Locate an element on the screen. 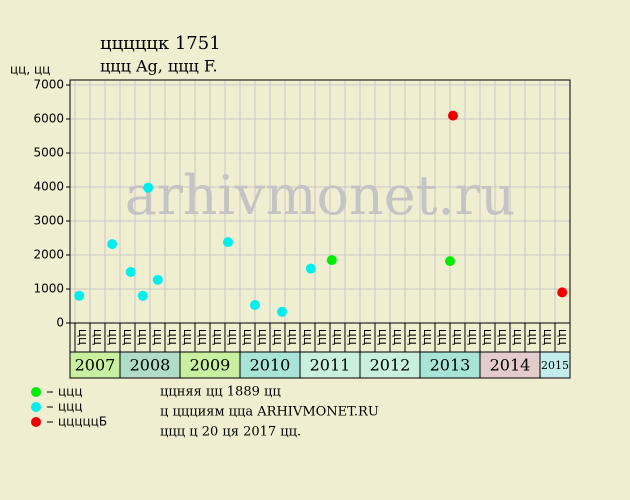 This screenshot has width=630, height=500. year-label: 2007 is located at coordinates (95, 365).